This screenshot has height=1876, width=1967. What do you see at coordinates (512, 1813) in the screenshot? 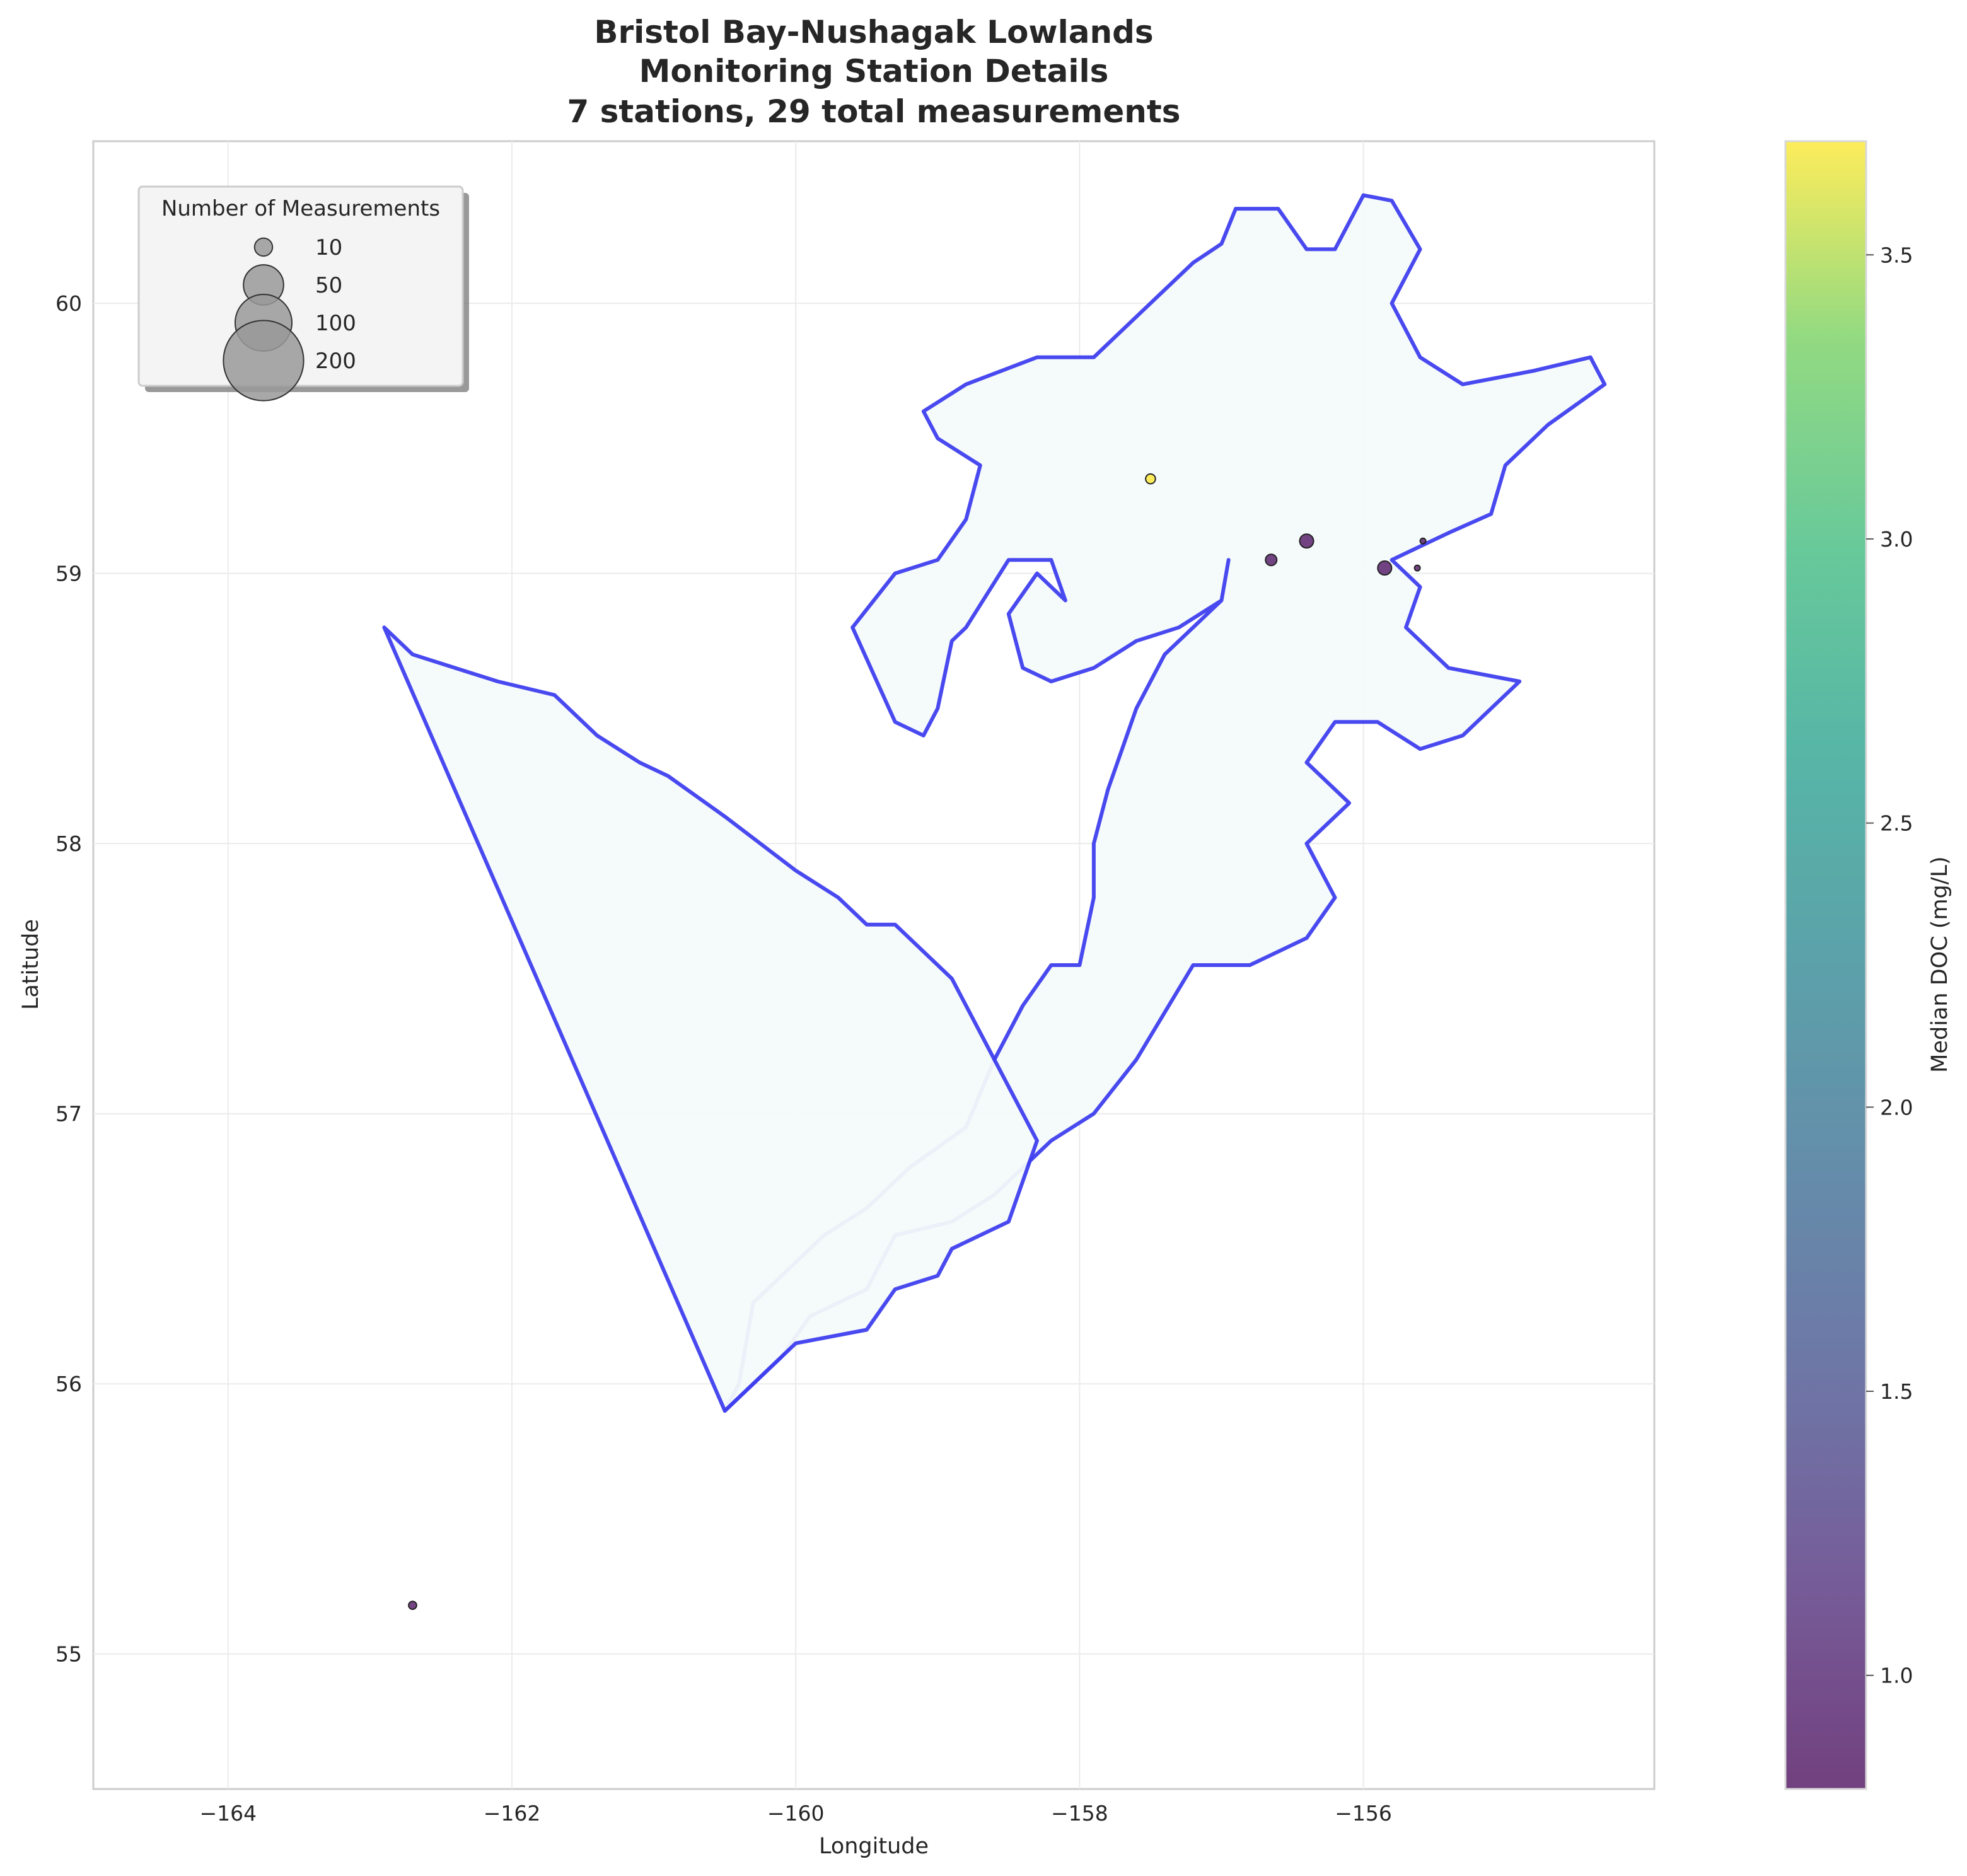
I see `x-tick-label: −162` at bounding box center [512, 1813].